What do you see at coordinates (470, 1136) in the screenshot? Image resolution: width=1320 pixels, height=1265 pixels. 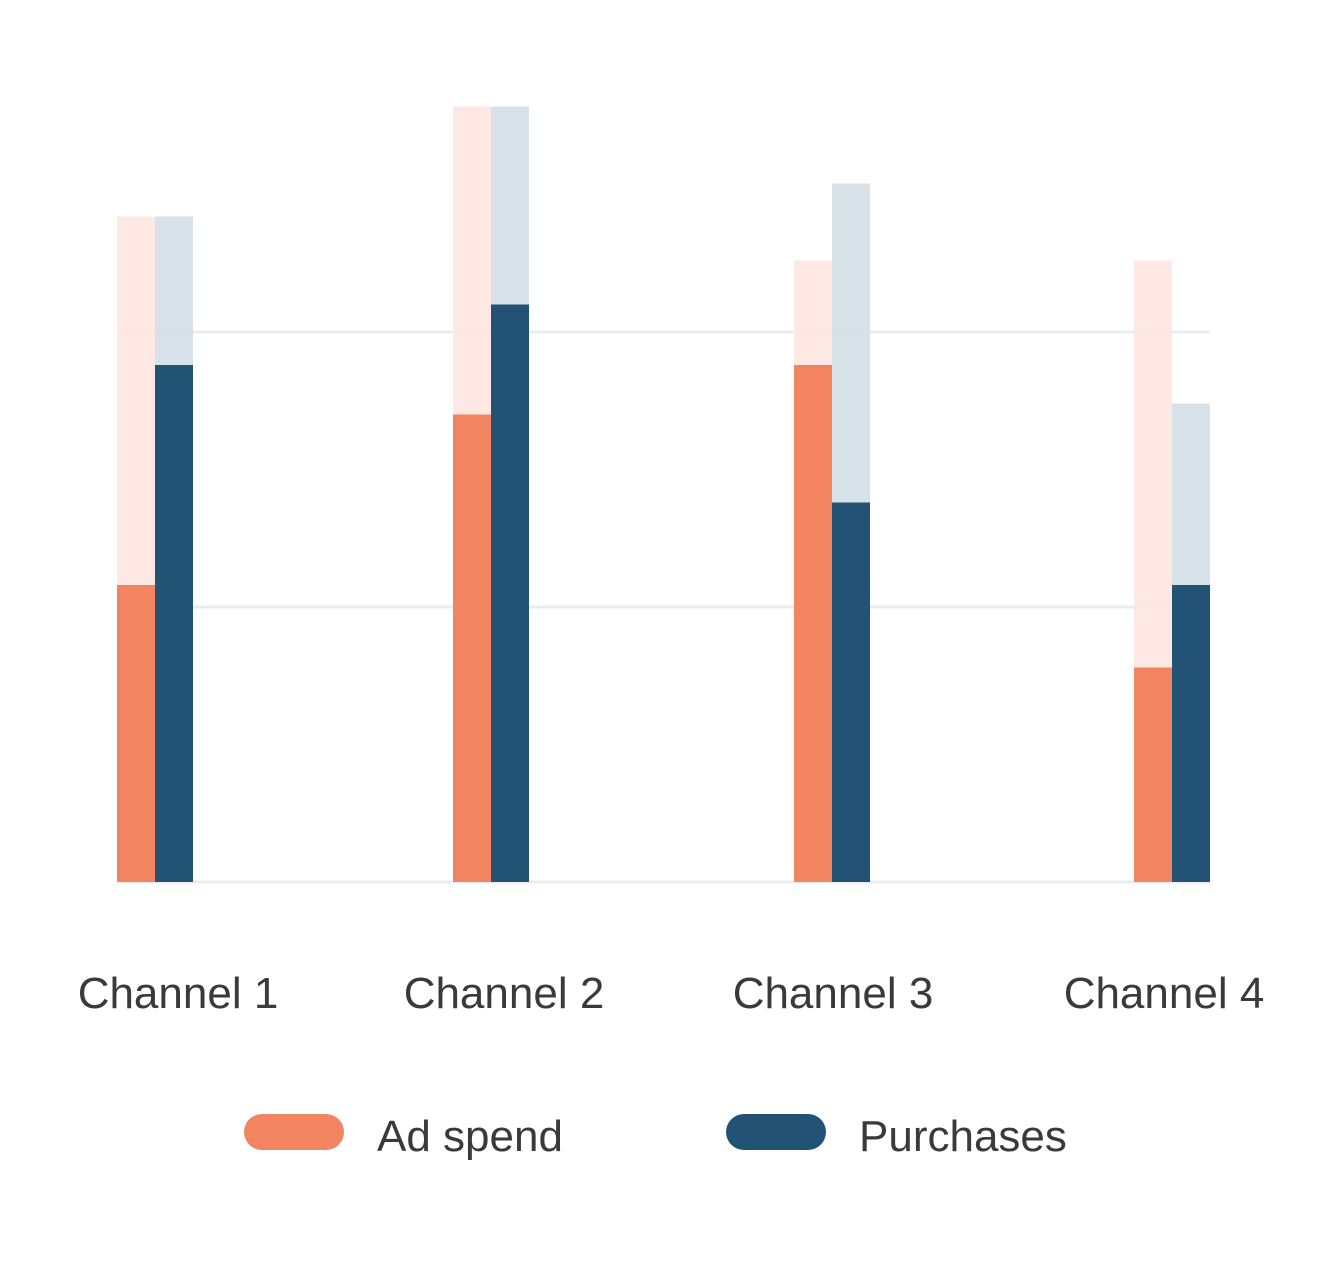 I see `legend-label-ad-spend: Ad spend` at bounding box center [470, 1136].